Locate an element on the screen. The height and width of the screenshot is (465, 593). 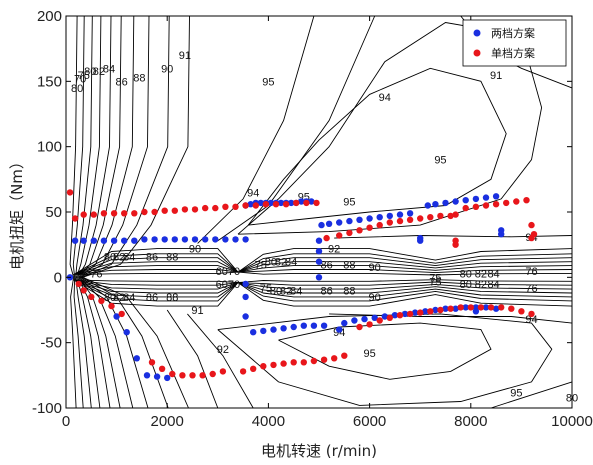
x-tick-label: 8000 is located at coordinates (470, 421).